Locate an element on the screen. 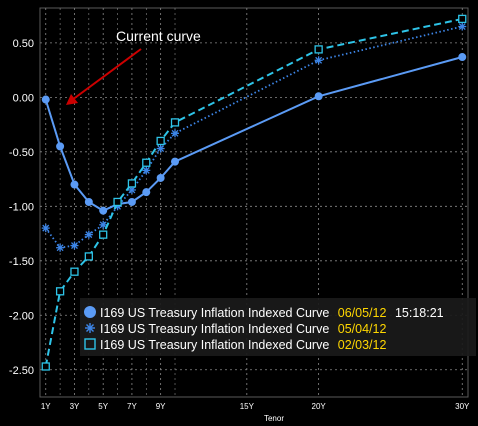 Image resolution: width=478 pixels, height=426 pixels. x-tick-label: 5Y is located at coordinates (103, 406).